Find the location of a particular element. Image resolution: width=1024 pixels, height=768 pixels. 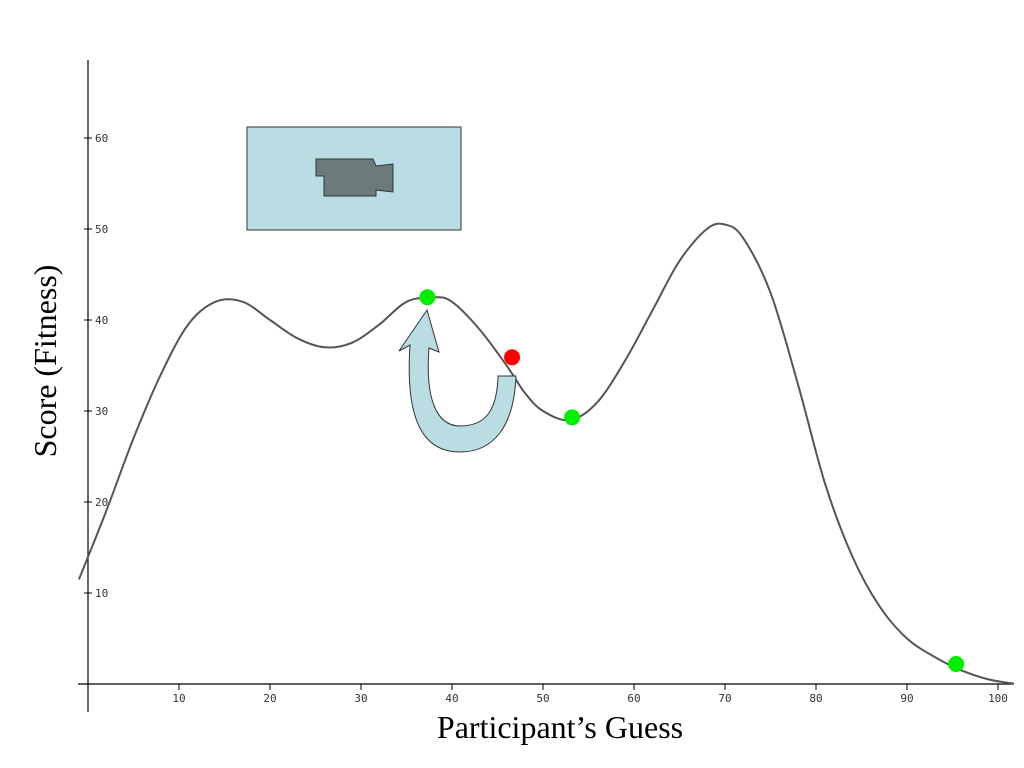

video-camera-icon is located at coordinates (354, 177).